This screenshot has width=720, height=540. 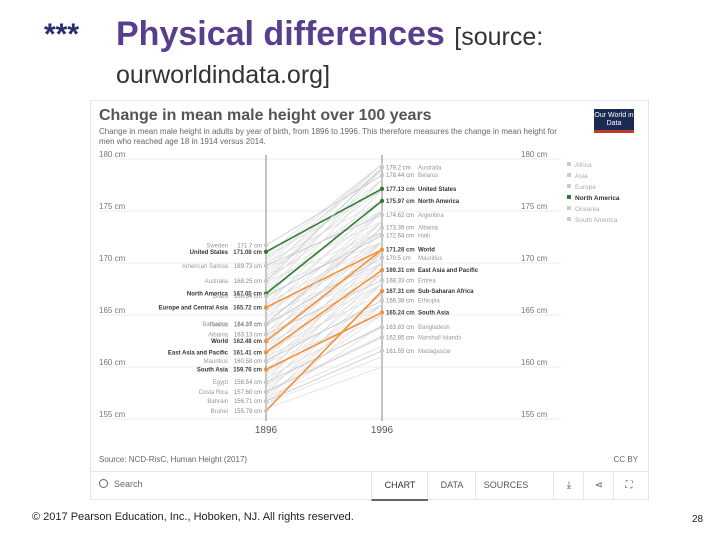 What do you see at coordinates (534, 362) in the screenshot?
I see `y-tick-label-right: 160 cm` at bounding box center [534, 362].